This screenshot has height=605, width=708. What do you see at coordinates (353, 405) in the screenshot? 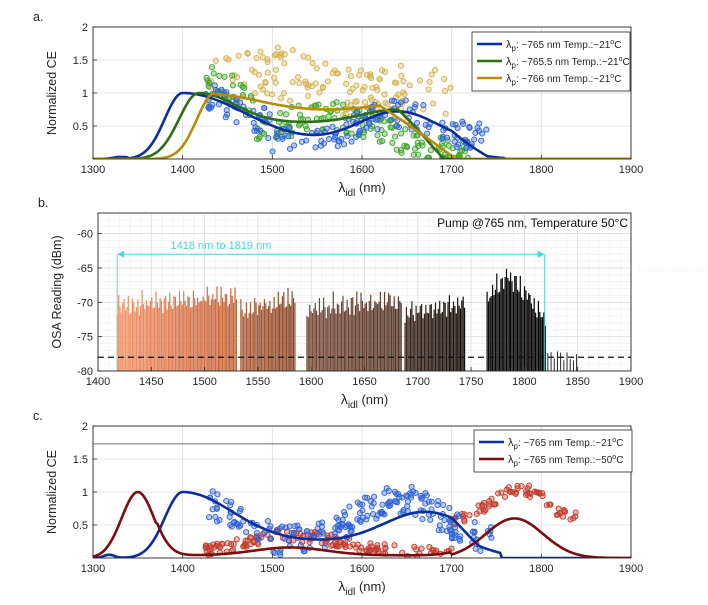
I see `x-label-subscript: idl` at bounding box center [353, 405].